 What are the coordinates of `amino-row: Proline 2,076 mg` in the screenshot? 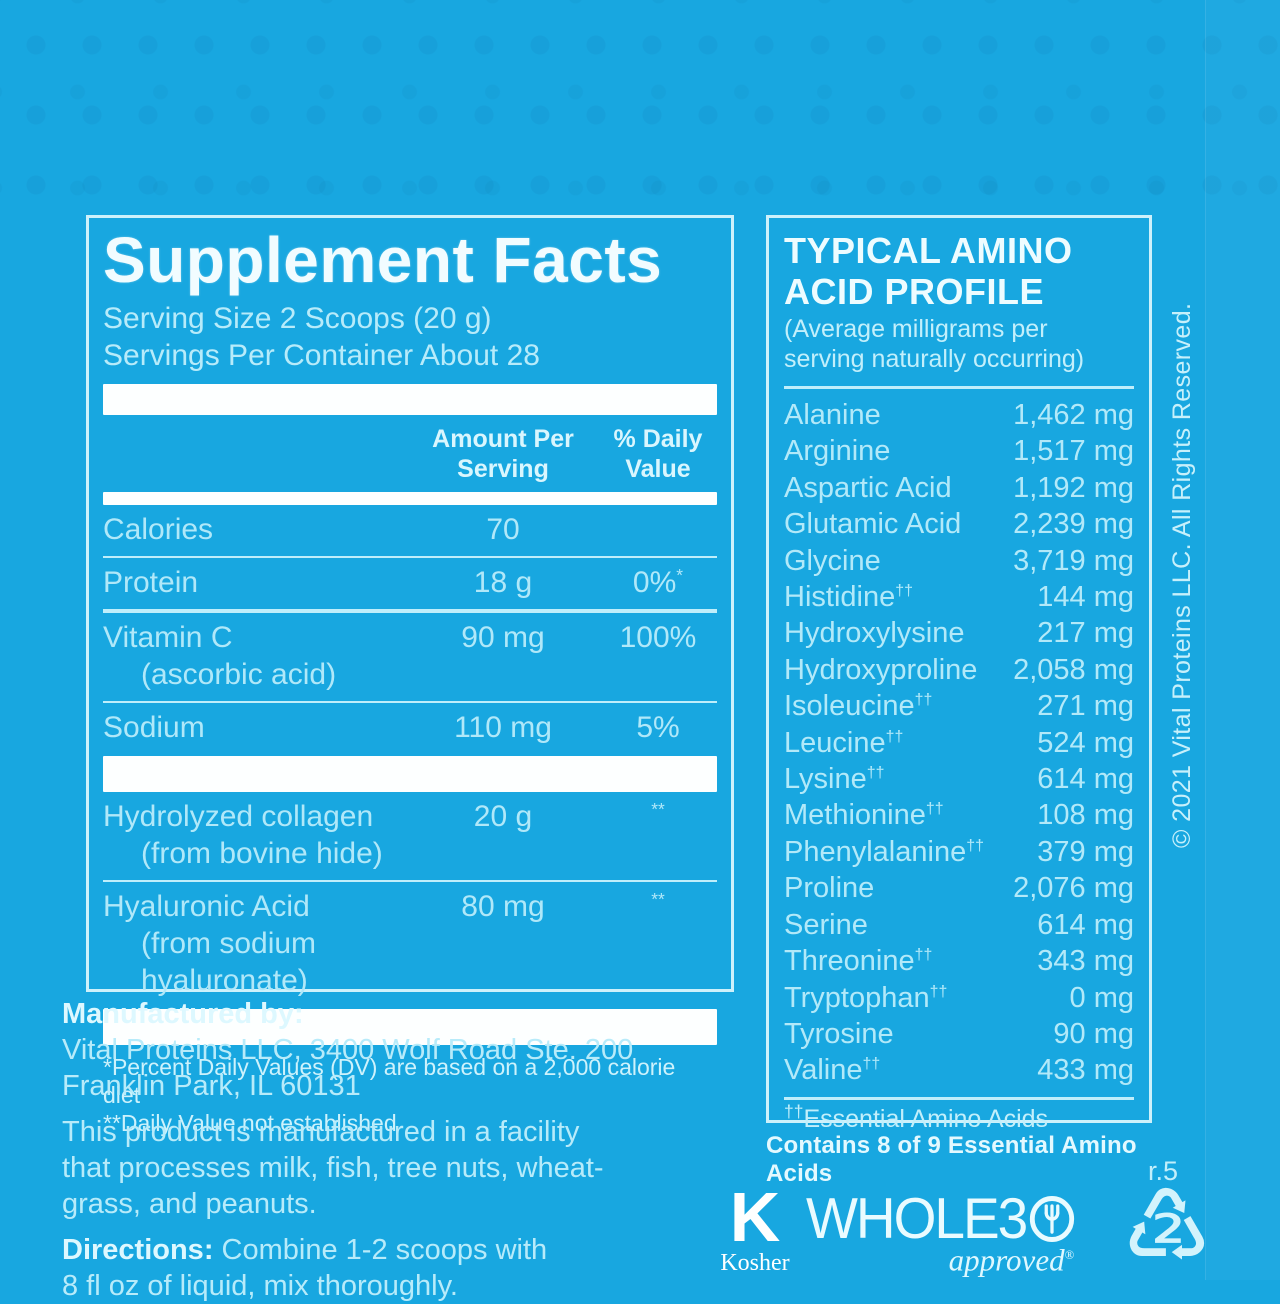 It's located at (959, 888).